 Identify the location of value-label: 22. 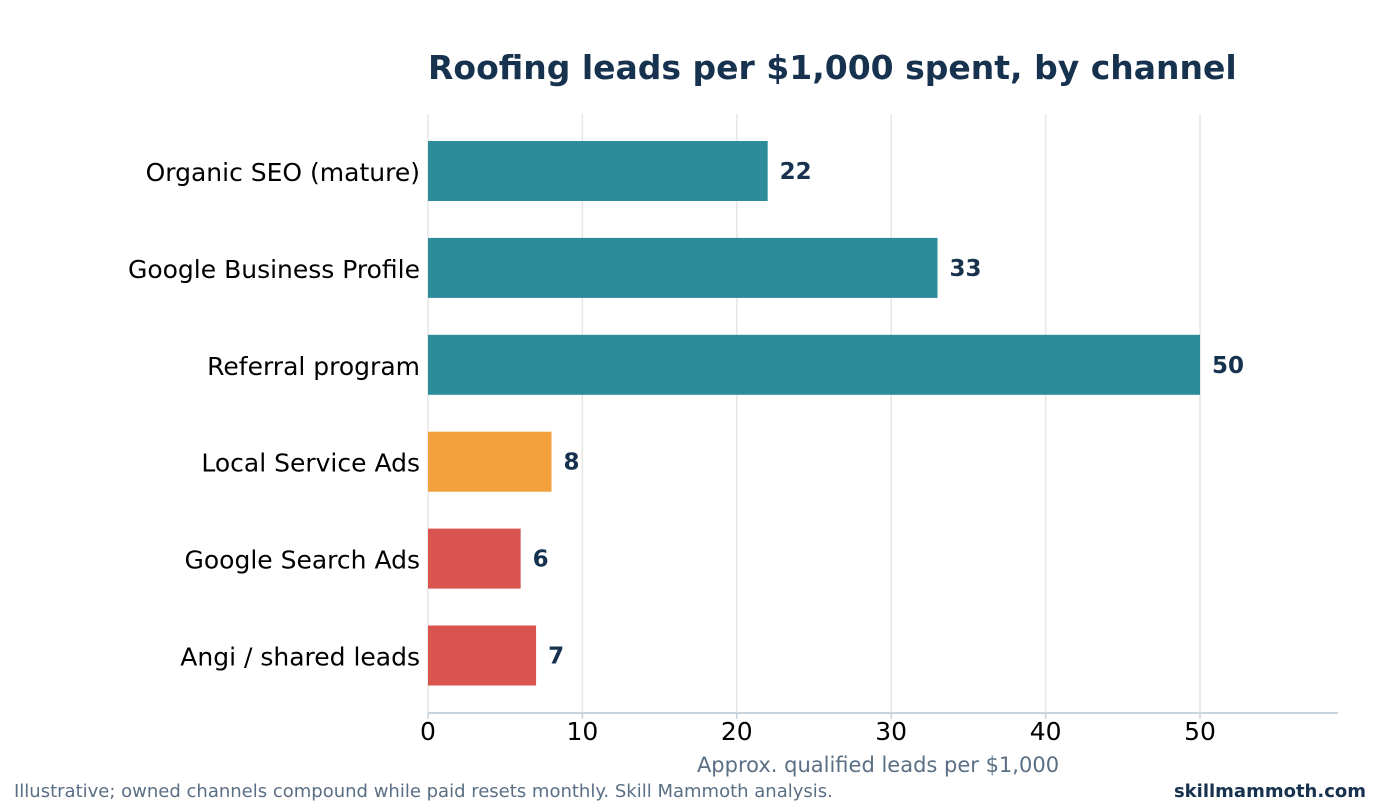
(796, 172).